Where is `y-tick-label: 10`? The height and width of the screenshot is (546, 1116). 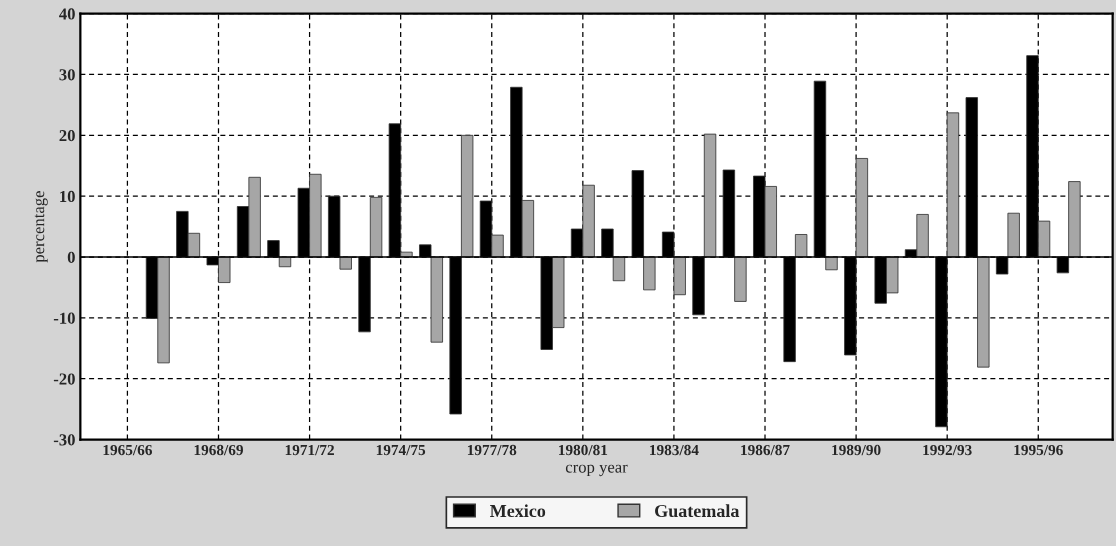 y-tick-label: 10 is located at coordinates (67, 196).